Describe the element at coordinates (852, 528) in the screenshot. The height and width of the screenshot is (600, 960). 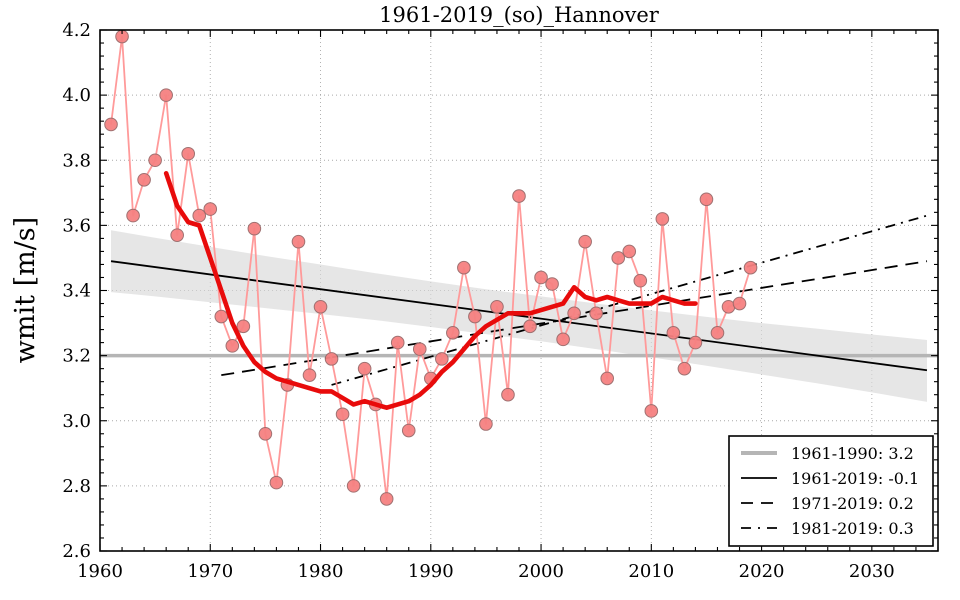
I see `legend-label: 1981-2019: 0.3` at that location.